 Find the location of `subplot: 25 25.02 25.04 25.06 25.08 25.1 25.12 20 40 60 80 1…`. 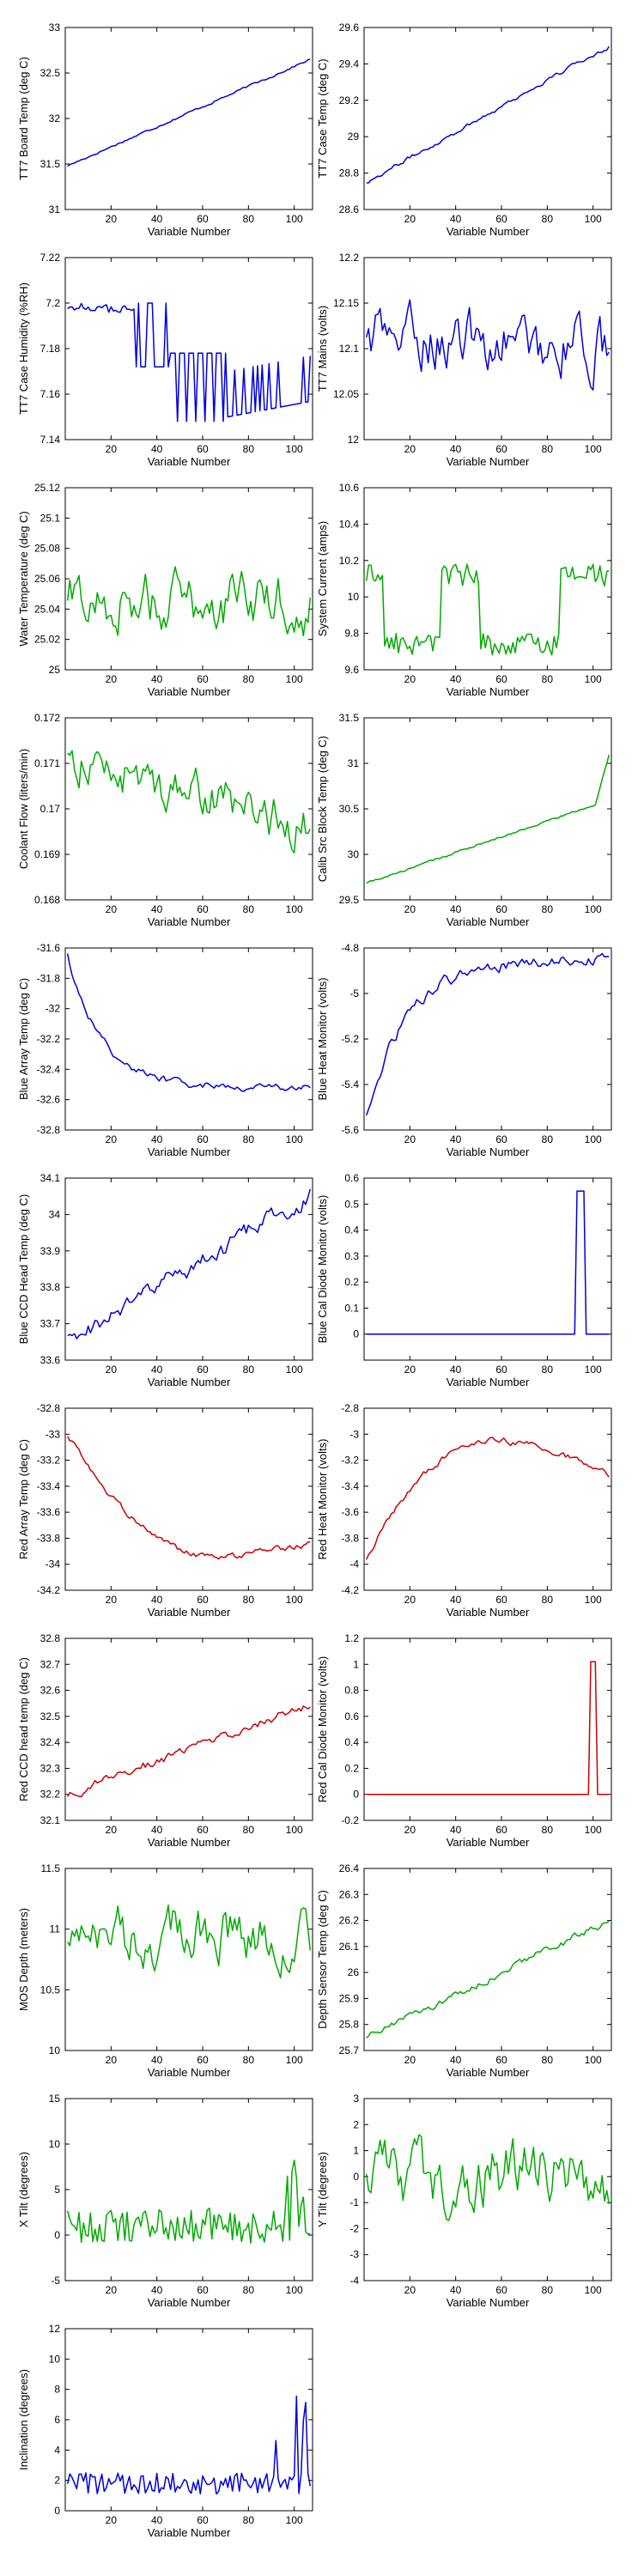

subplot: 25 25.02 25.04 25.06 25.08 25.1 25.12 20 40 60 80 1… is located at coordinates (165, 590).